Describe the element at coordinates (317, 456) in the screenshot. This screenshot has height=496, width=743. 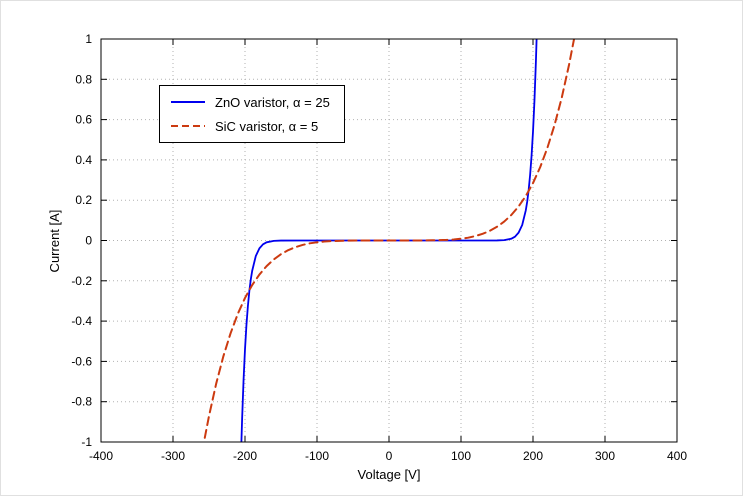
I see `x-tick-label: -100` at that location.